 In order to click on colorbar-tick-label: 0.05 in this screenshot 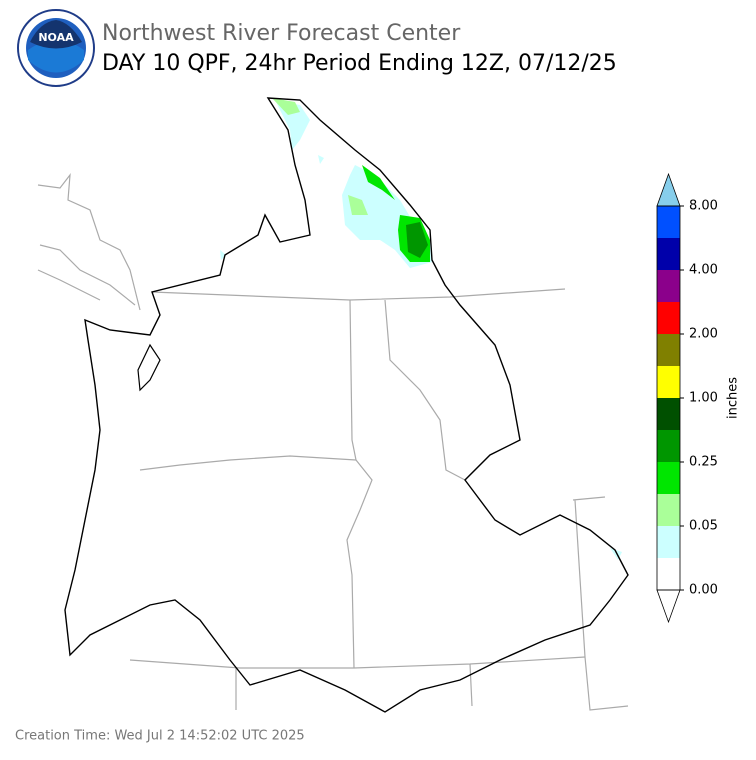, I will do `click(703, 526)`.